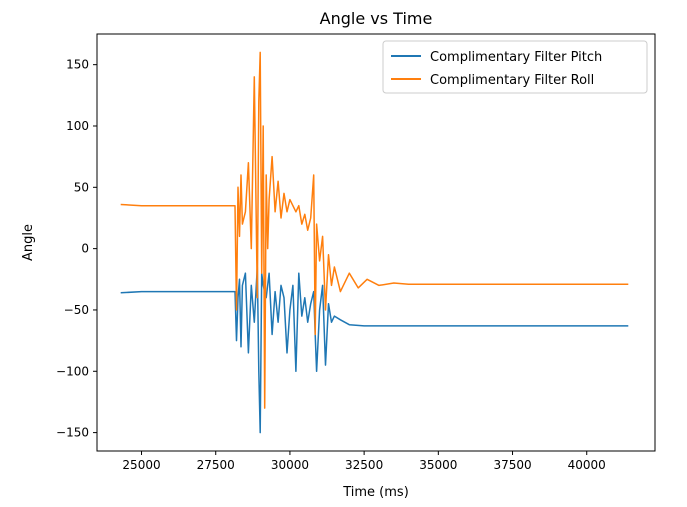 This screenshot has width=687, height=507. What do you see at coordinates (364, 465) in the screenshot?
I see `x-tick-label: 32500` at bounding box center [364, 465].